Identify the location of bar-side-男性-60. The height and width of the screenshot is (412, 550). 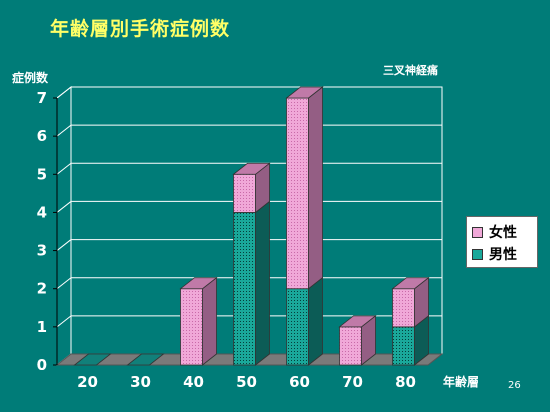
(315, 321).